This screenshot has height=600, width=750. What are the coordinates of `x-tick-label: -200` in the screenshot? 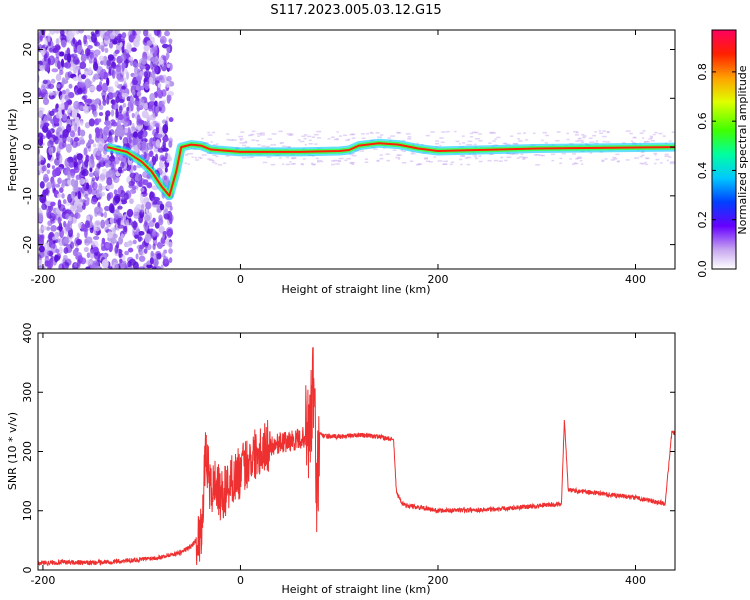 It's located at (42, 279).